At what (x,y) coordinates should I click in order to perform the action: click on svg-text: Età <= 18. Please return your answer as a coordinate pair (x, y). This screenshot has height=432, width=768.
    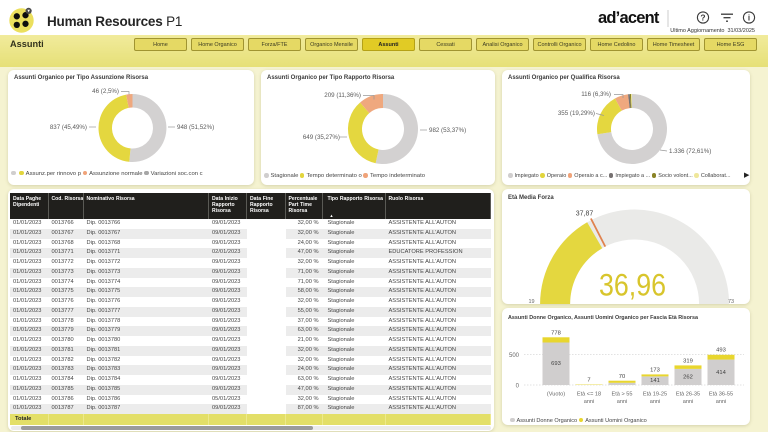
    Looking at the image, I should click on (589, 395).